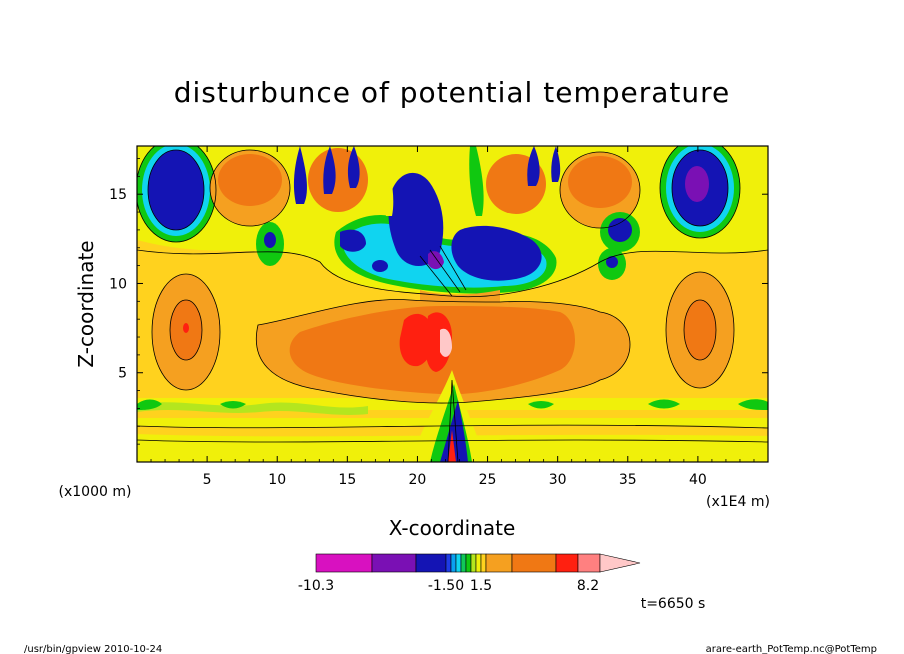  What do you see at coordinates (418, 480) in the screenshot?
I see `x-tick-label: 20` at bounding box center [418, 480].